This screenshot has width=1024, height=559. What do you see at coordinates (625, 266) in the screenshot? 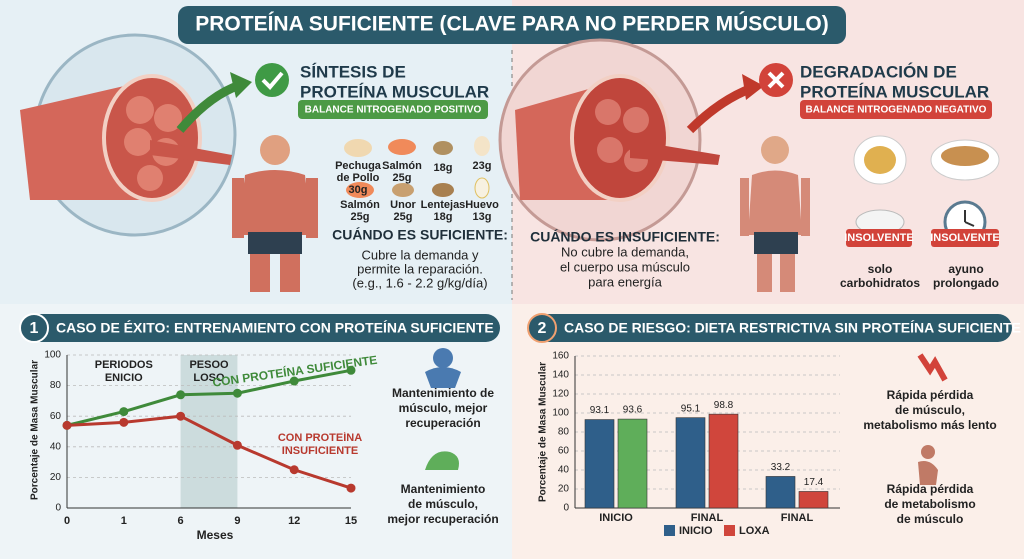
I see `body-text: el cuerpo usa músculo` at bounding box center [625, 266].